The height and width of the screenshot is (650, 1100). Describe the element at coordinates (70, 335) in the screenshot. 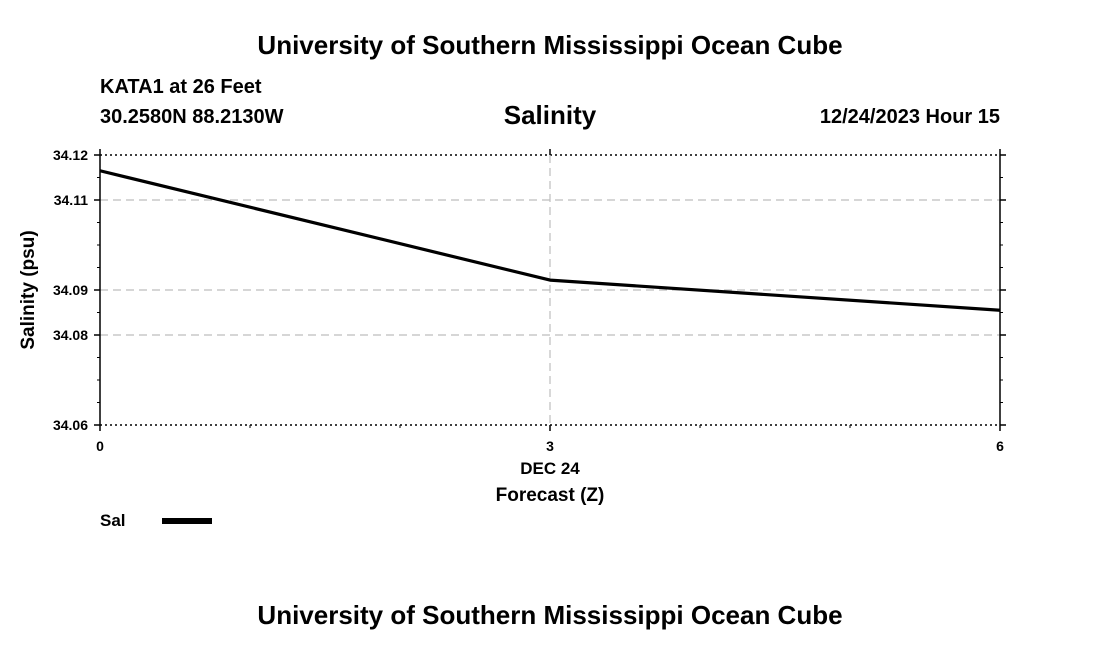

I see `y-tick-label: 34.08` at that location.